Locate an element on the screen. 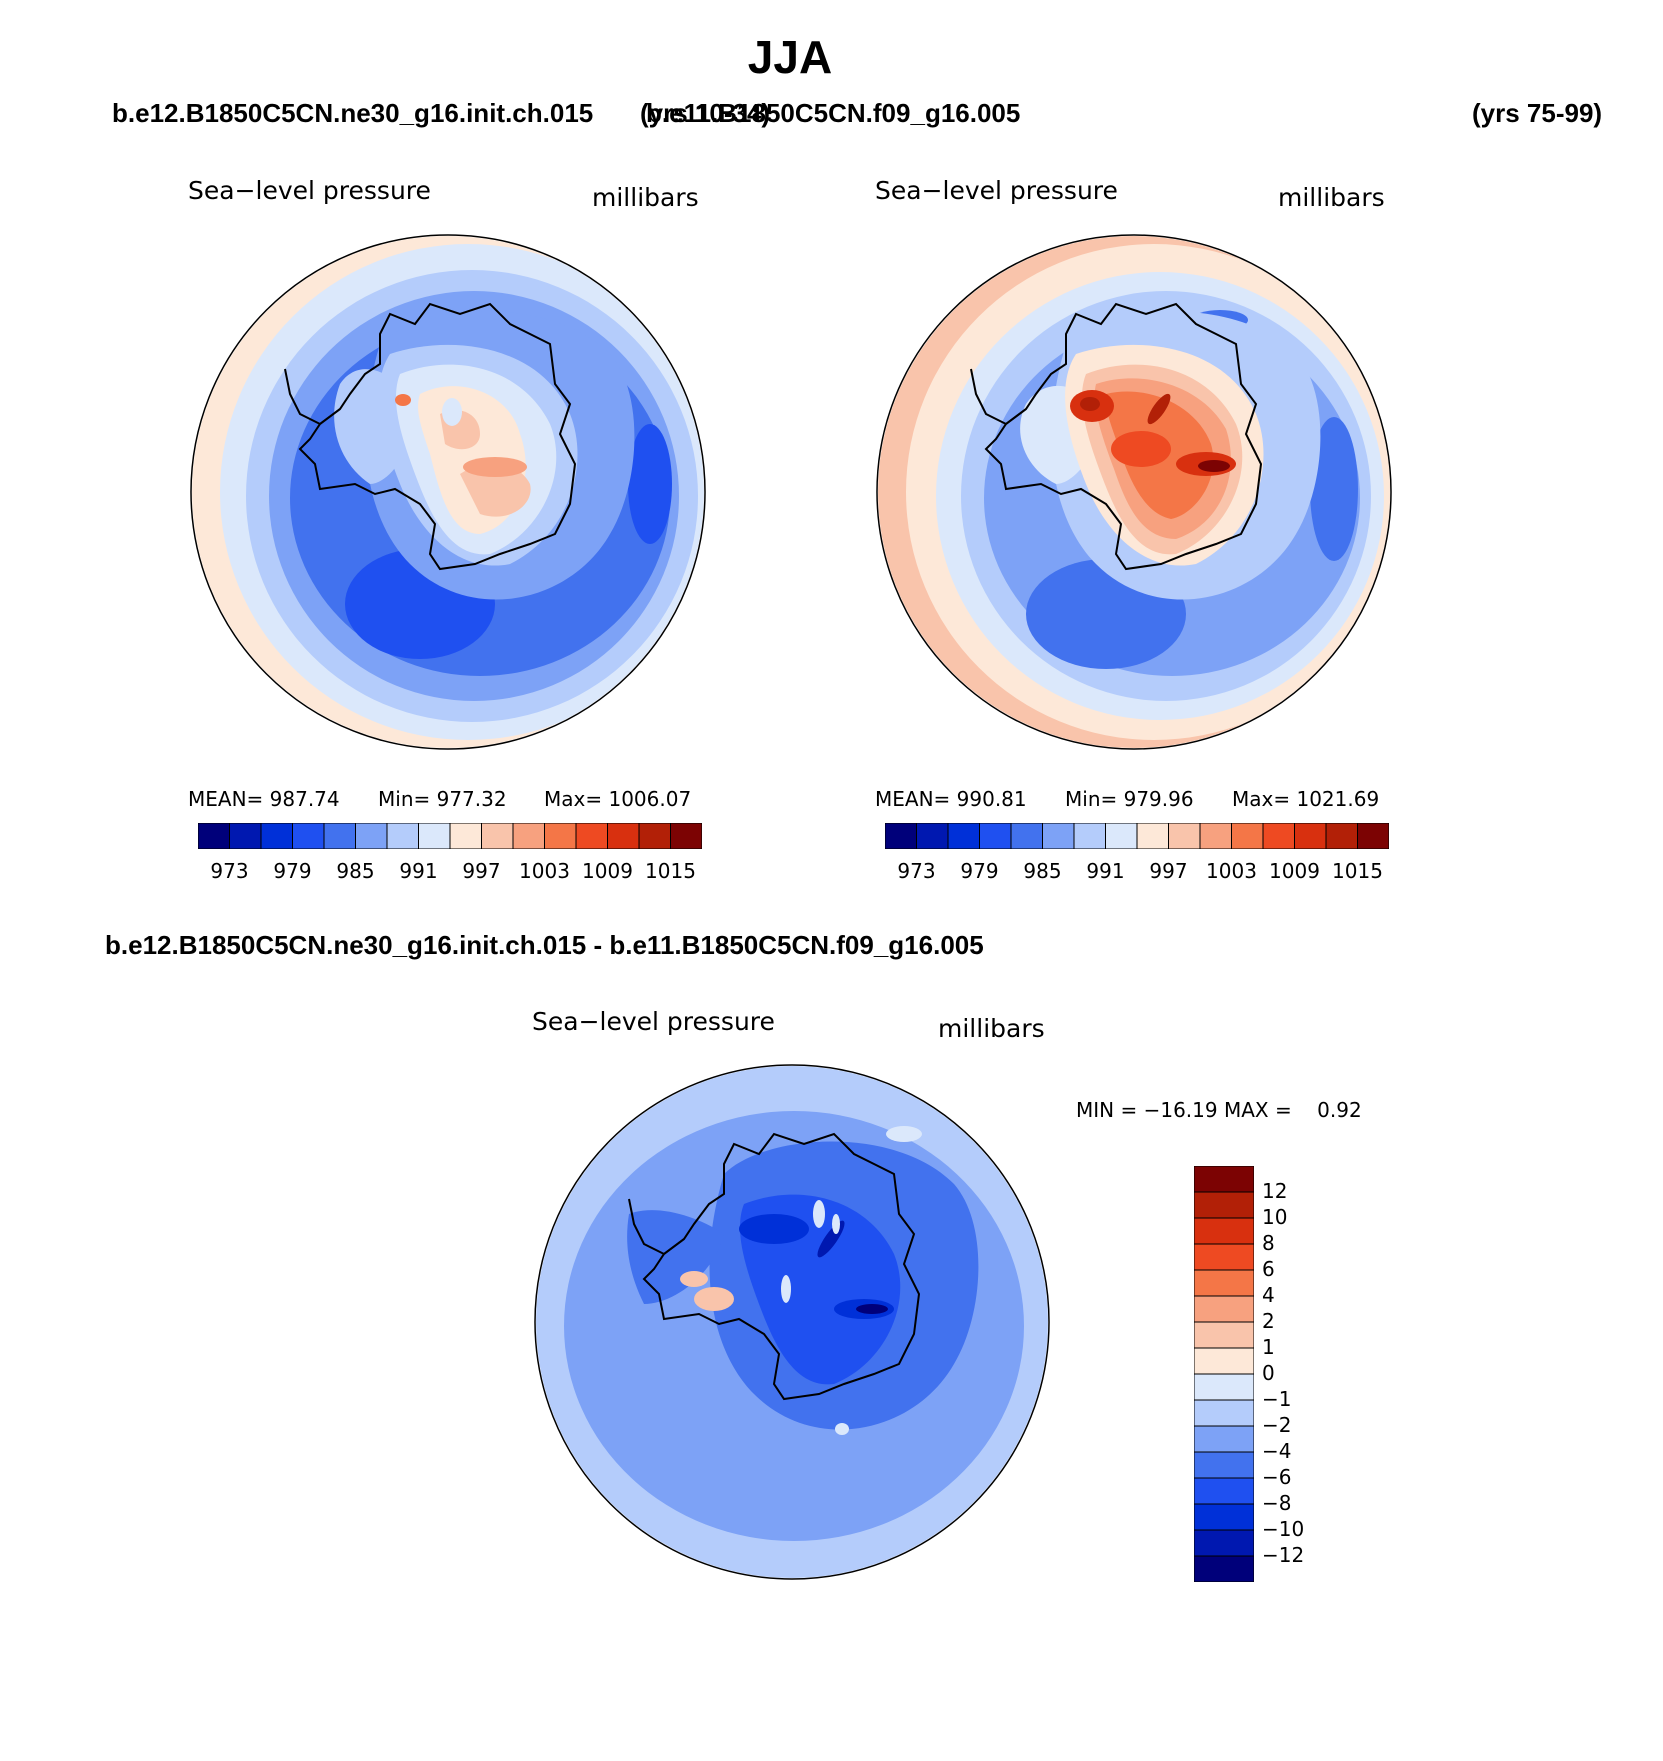  figure-title: JJA is located at coordinates (790, 57).